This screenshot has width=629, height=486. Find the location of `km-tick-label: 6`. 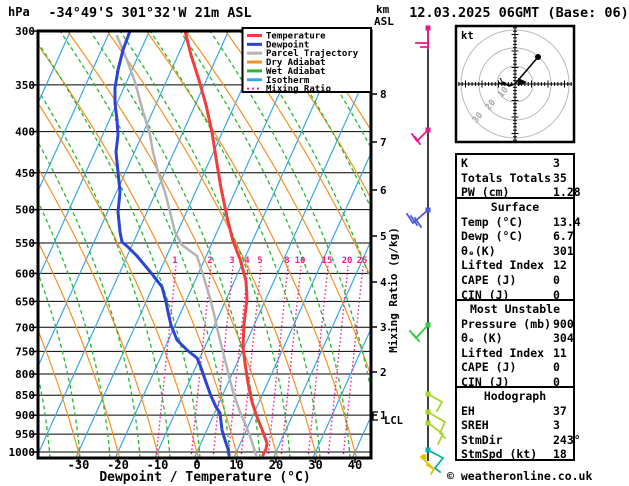

km-tick-label: 6 is located at coordinates (383, 190).